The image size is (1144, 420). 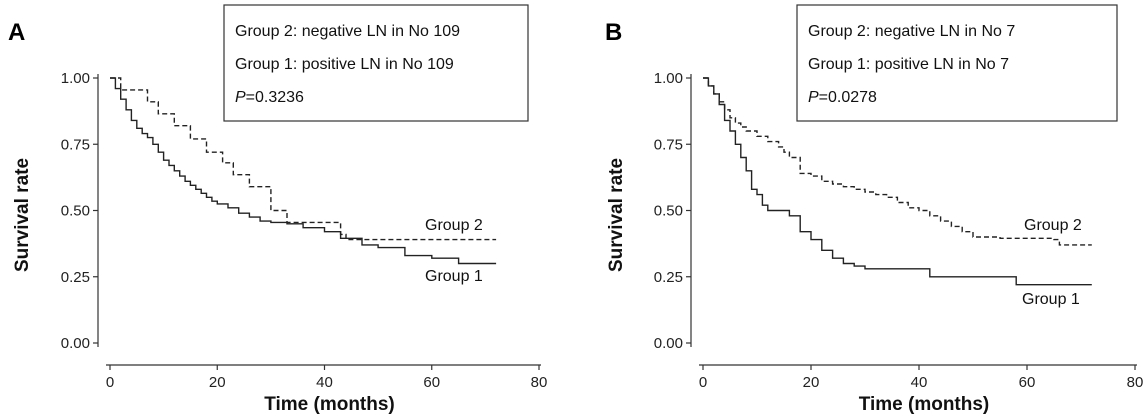 What do you see at coordinates (269, 97) in the screenshot?
I see `legend-p-value: P=0.3236` at bounding box center [269, 97].